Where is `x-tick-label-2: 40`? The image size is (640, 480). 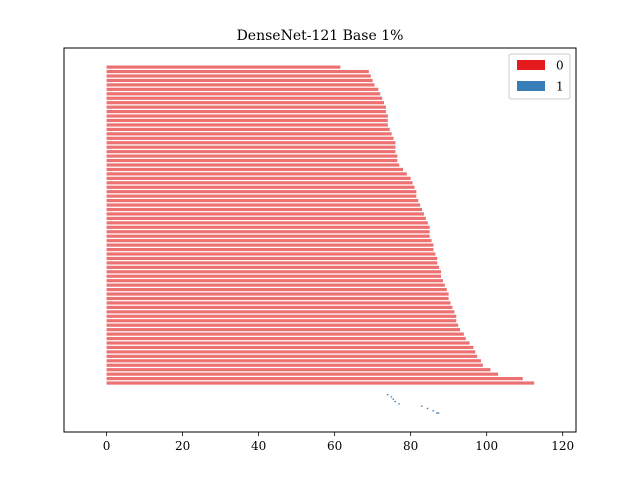 x-tick-label-2: 40 is located at coordinates (258, 446).